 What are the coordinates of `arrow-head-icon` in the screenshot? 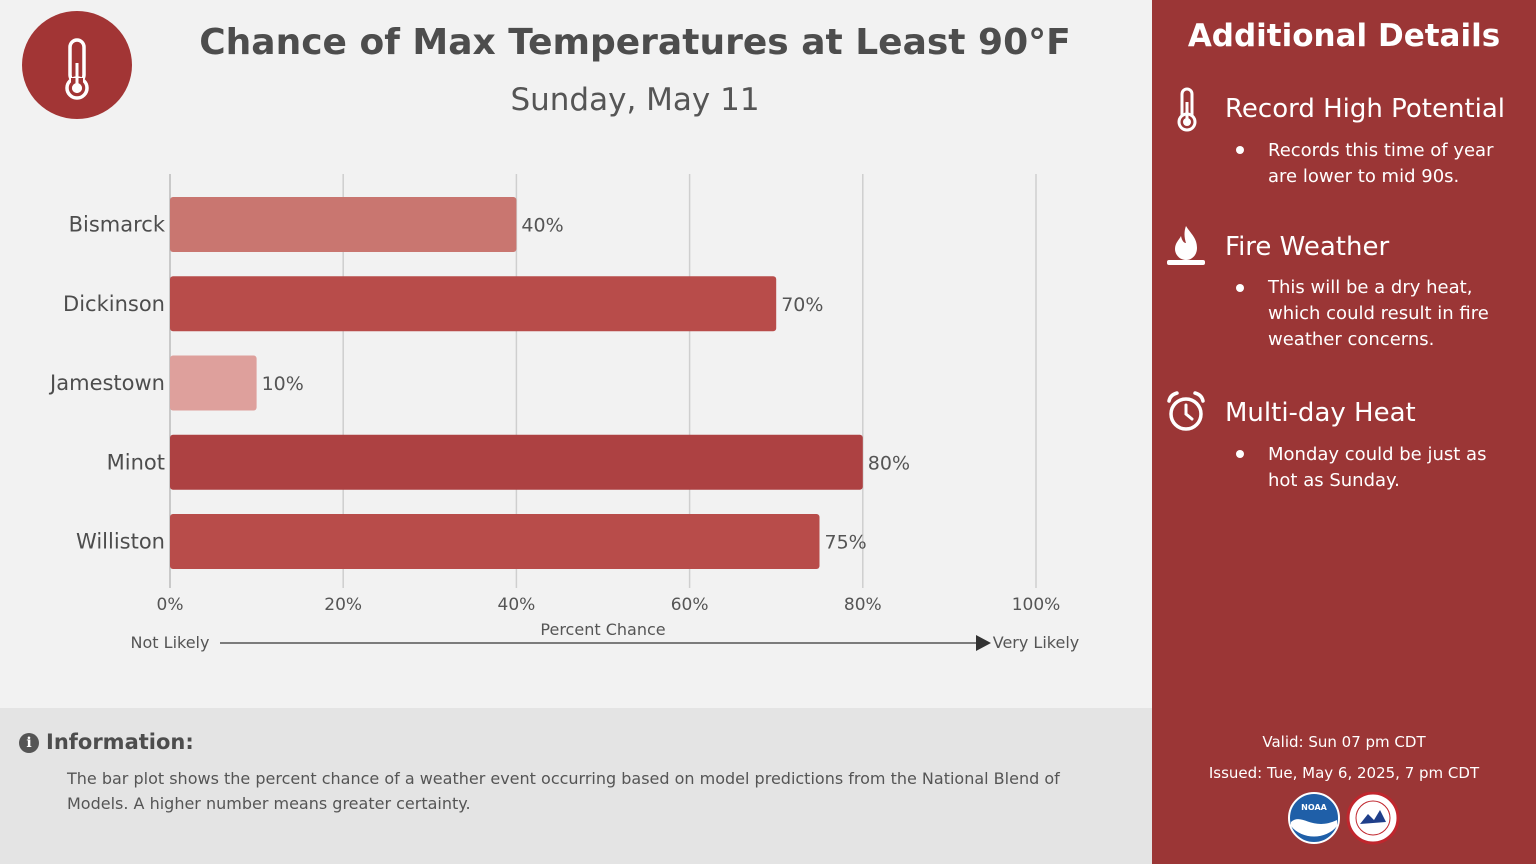 It's located at (983, 643).